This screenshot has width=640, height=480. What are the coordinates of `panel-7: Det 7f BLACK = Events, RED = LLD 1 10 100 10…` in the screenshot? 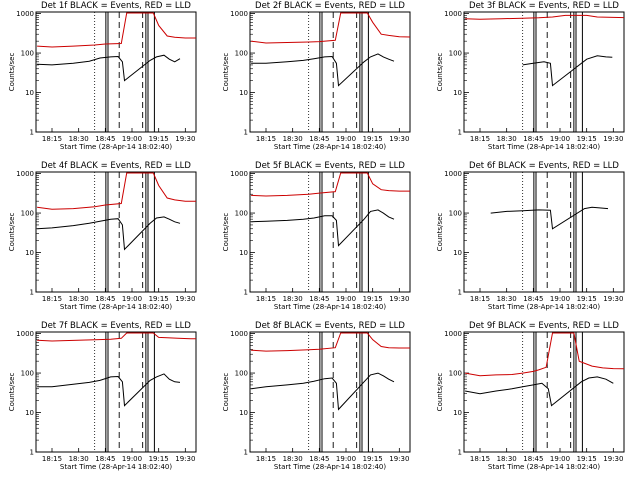 It's located at (102, 396).